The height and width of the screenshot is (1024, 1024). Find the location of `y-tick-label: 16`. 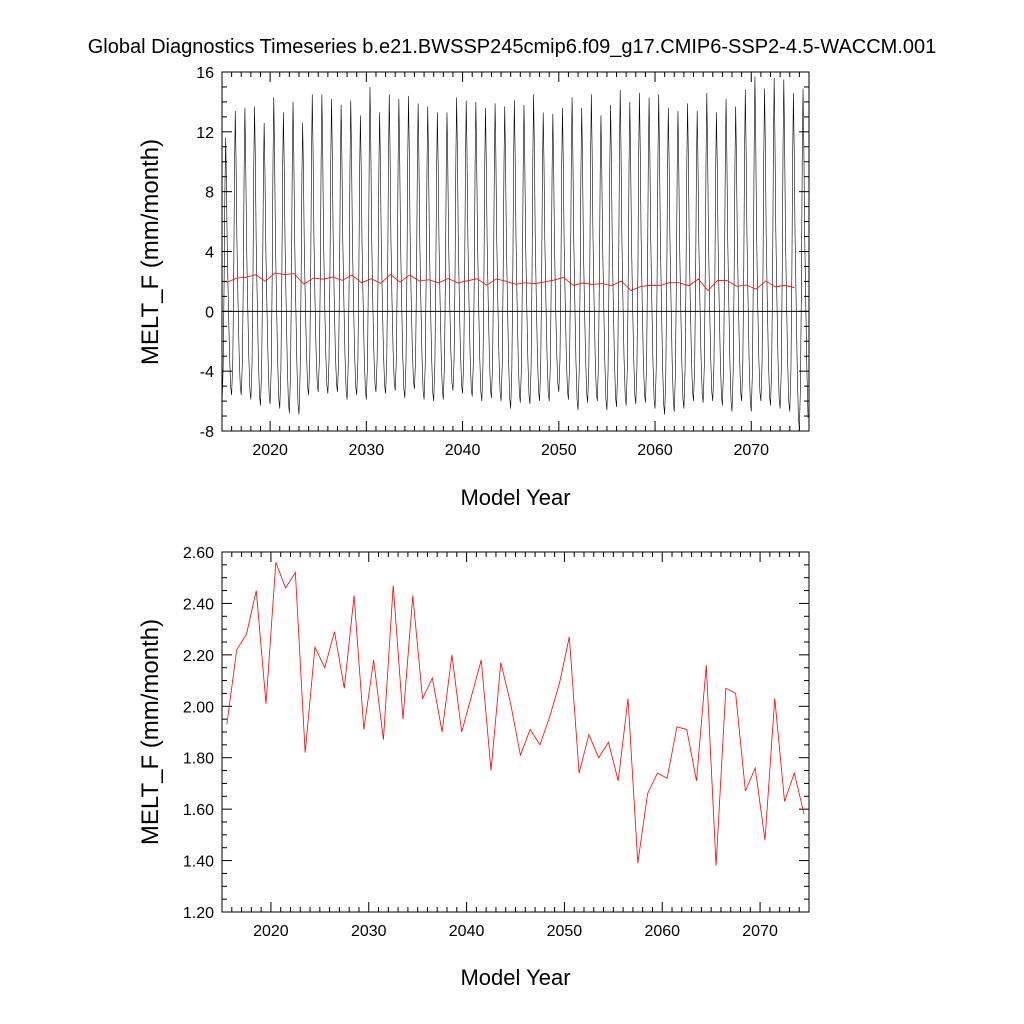

y-tick-label: 16 is located at coordinates (205, 73).